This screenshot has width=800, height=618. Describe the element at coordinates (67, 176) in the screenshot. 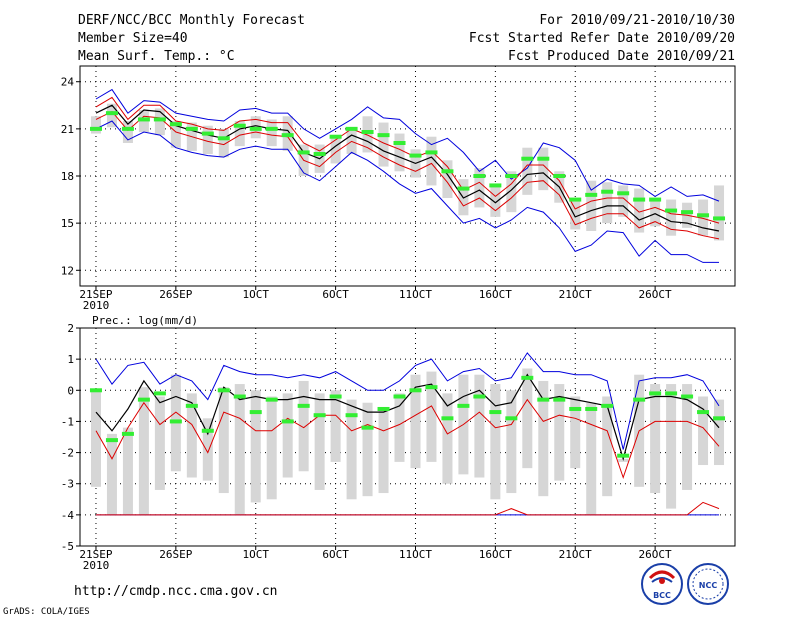

I see `y-tick-label: 18` at that location.